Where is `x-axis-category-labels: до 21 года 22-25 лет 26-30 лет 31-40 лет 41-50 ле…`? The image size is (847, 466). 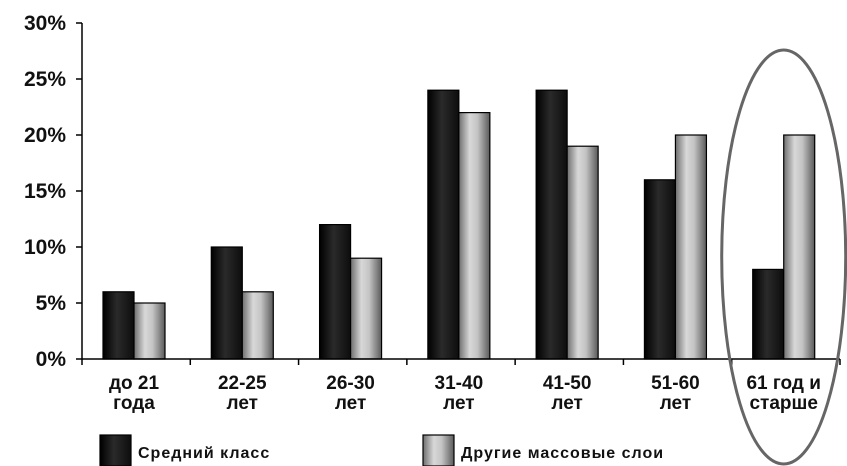 x-axis-category-labels: до 21 года 22-25 лет 26-30 лет 31-40 лет 41-50 ле… is located at coordinates (465, 393).